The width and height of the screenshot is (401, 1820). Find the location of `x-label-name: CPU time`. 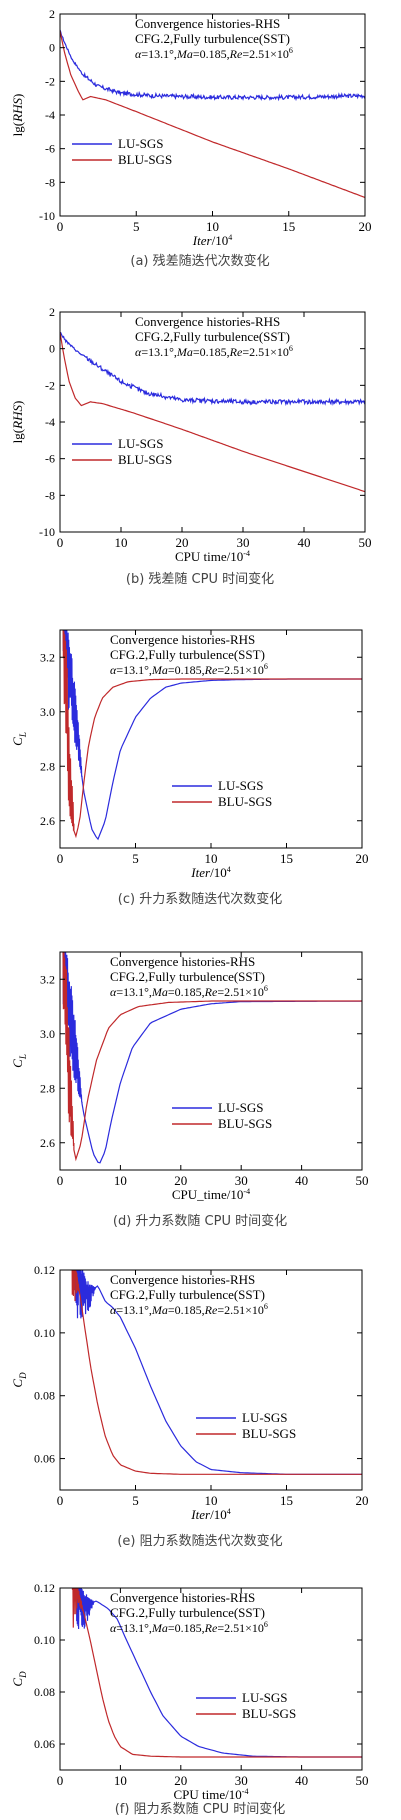

x-label-name: CPU time is located at coordinates (201, 556).